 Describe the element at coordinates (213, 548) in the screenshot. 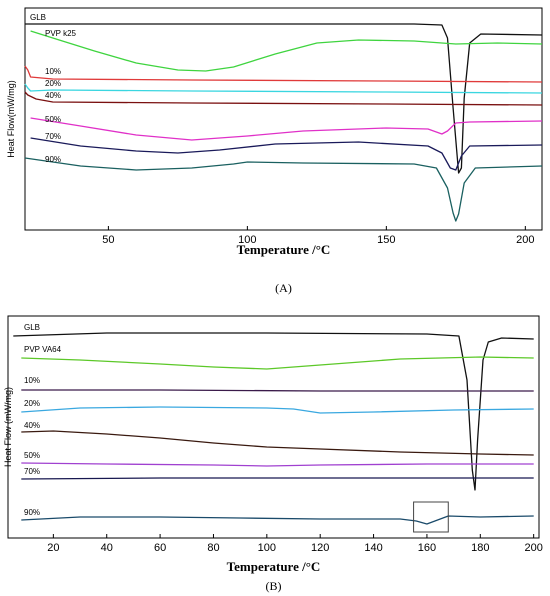

I see `x-tick-label: 80` at that location.